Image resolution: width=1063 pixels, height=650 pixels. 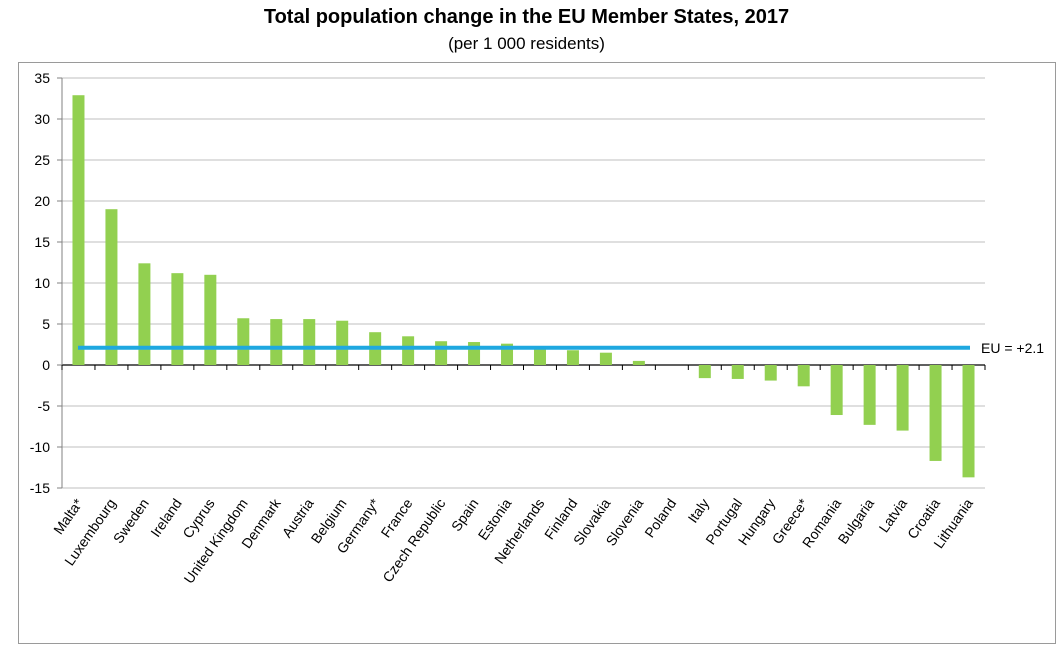 I want to click on y-tick-label: -10, so click(x=40, y=447).